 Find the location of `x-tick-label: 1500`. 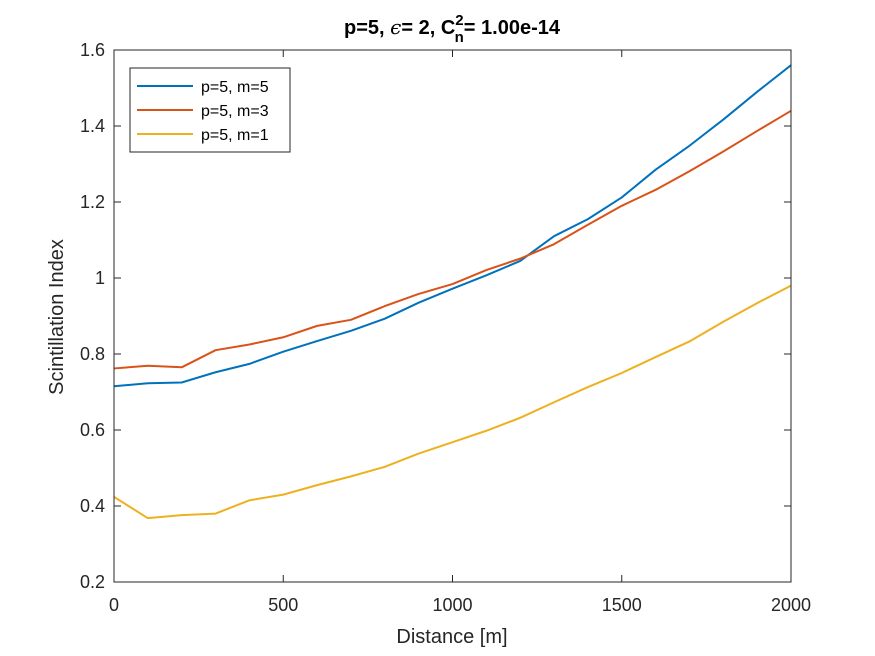

x-tick-label: 1500 is located at coordinates (622, 605).